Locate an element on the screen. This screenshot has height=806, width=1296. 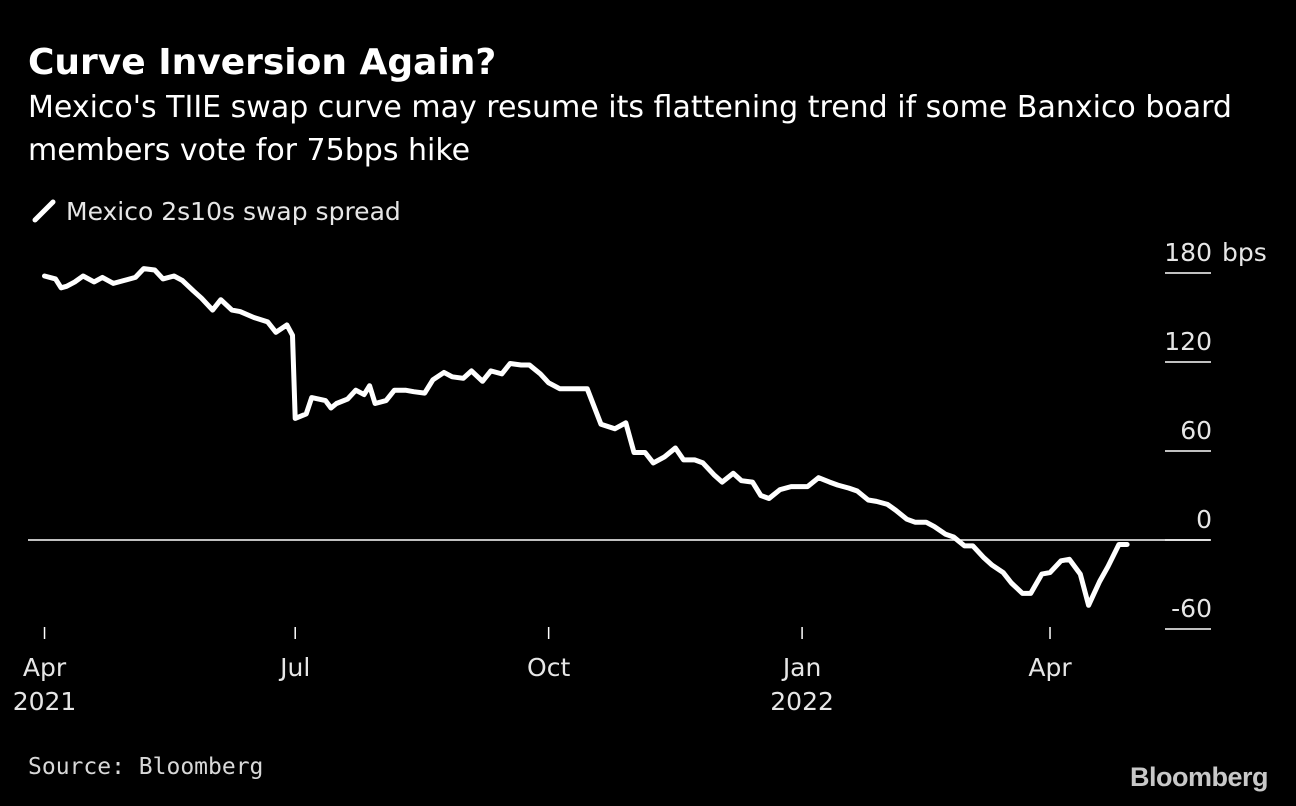
y-tick-label: 120 is located at coordinates (1188, 341).